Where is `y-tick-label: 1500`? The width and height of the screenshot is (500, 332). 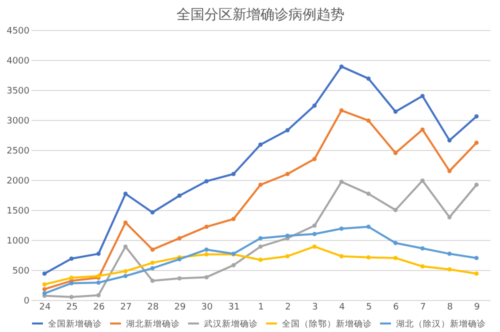
y-tick-label: 1500 is located at coordinates (18, 211).